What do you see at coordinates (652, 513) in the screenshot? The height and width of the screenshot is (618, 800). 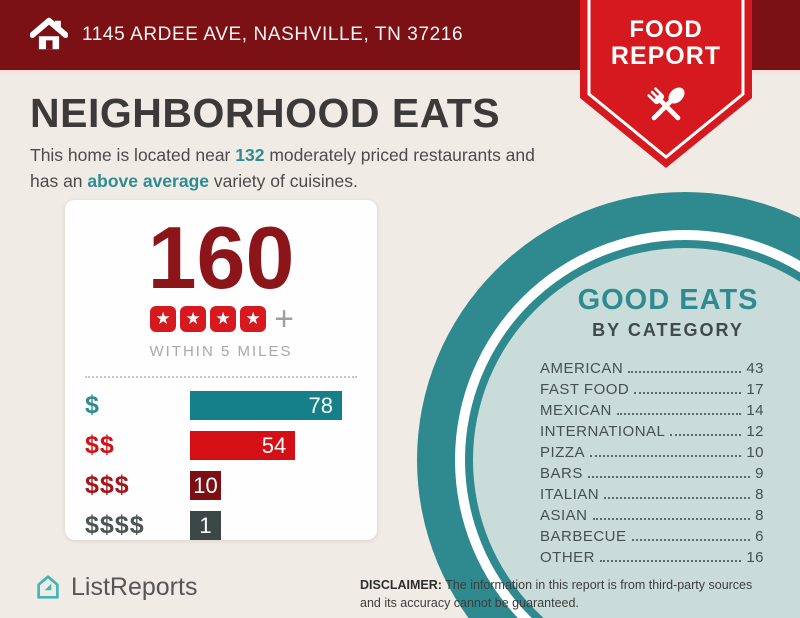 I see `category-row: ASIAN 8` at bounding box center [652, 513].